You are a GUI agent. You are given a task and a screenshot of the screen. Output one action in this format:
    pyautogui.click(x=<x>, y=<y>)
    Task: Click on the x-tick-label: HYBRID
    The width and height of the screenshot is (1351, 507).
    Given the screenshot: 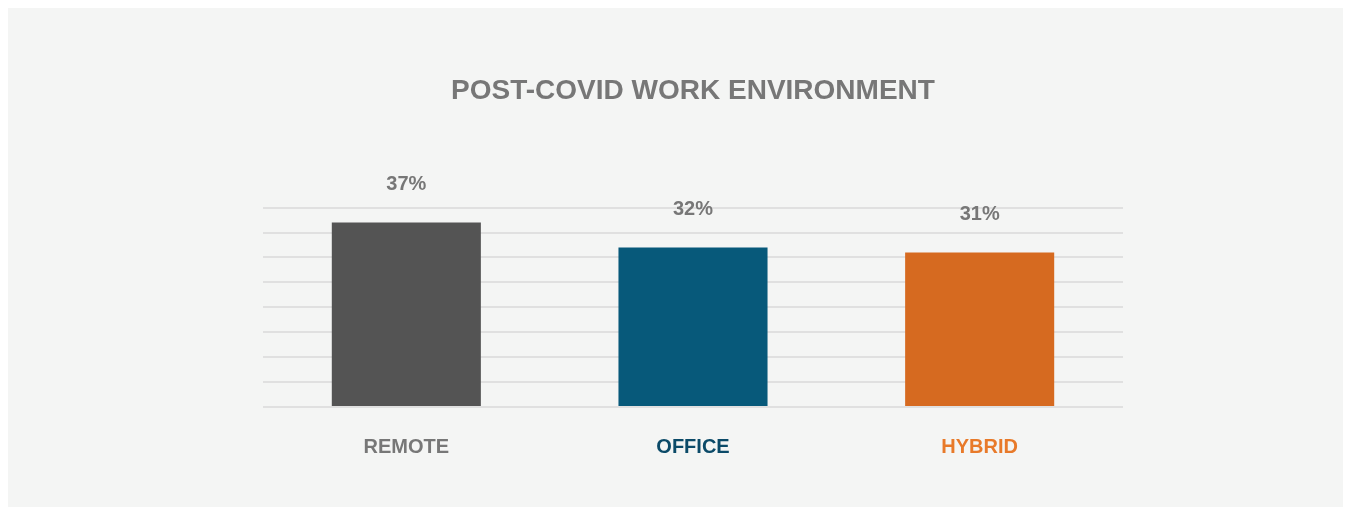 What is the action you would take?
    pyautogui.click(x=979, y=445)
    